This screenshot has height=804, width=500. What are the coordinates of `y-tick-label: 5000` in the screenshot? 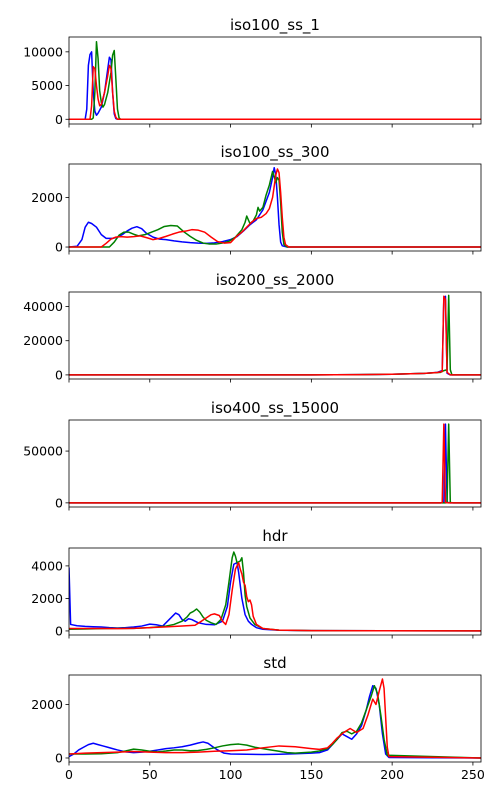 It's located at (47, 85).